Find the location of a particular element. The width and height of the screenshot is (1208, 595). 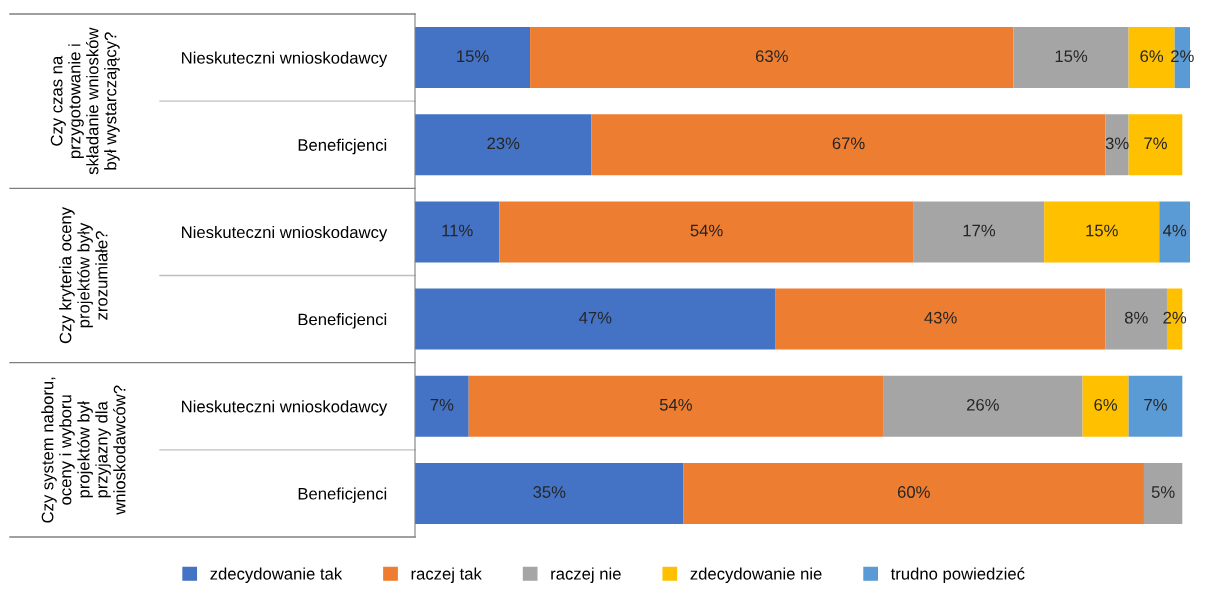

data-label: 4% is located at coordinates (1174, 230).